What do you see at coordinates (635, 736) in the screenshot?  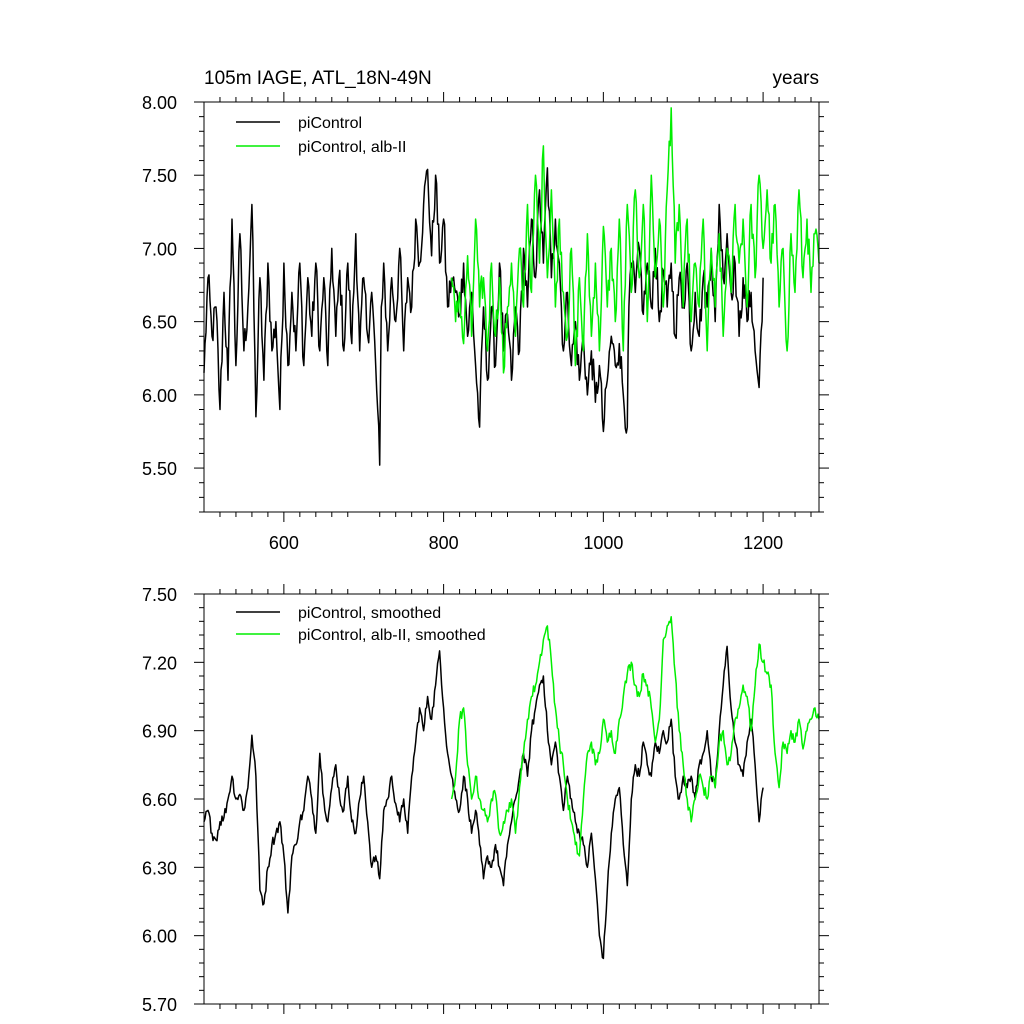 I see `series-line-picontrol-alb-ii-smoothed` at bounding box center [635, 736].